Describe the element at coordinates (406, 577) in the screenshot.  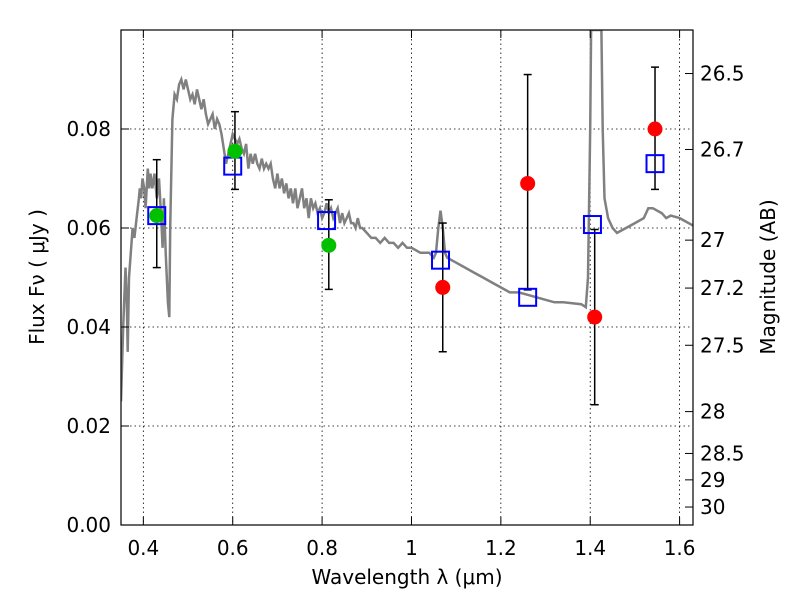
I see `x-axis-label: Wavelength λ (μm)` at that location.